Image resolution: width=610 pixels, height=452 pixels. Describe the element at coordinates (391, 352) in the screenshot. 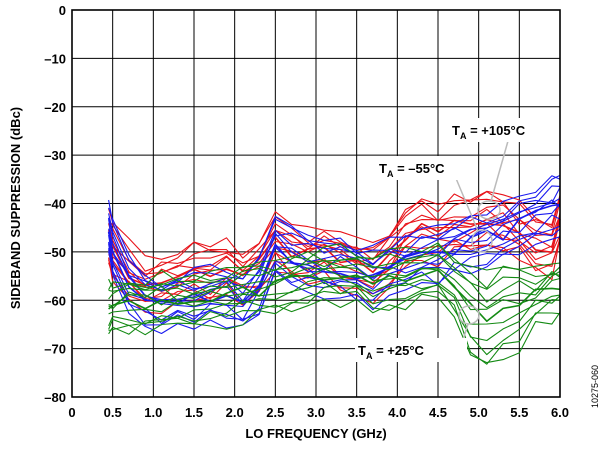

I see `annotation-25: TA = +25°C` at that location.